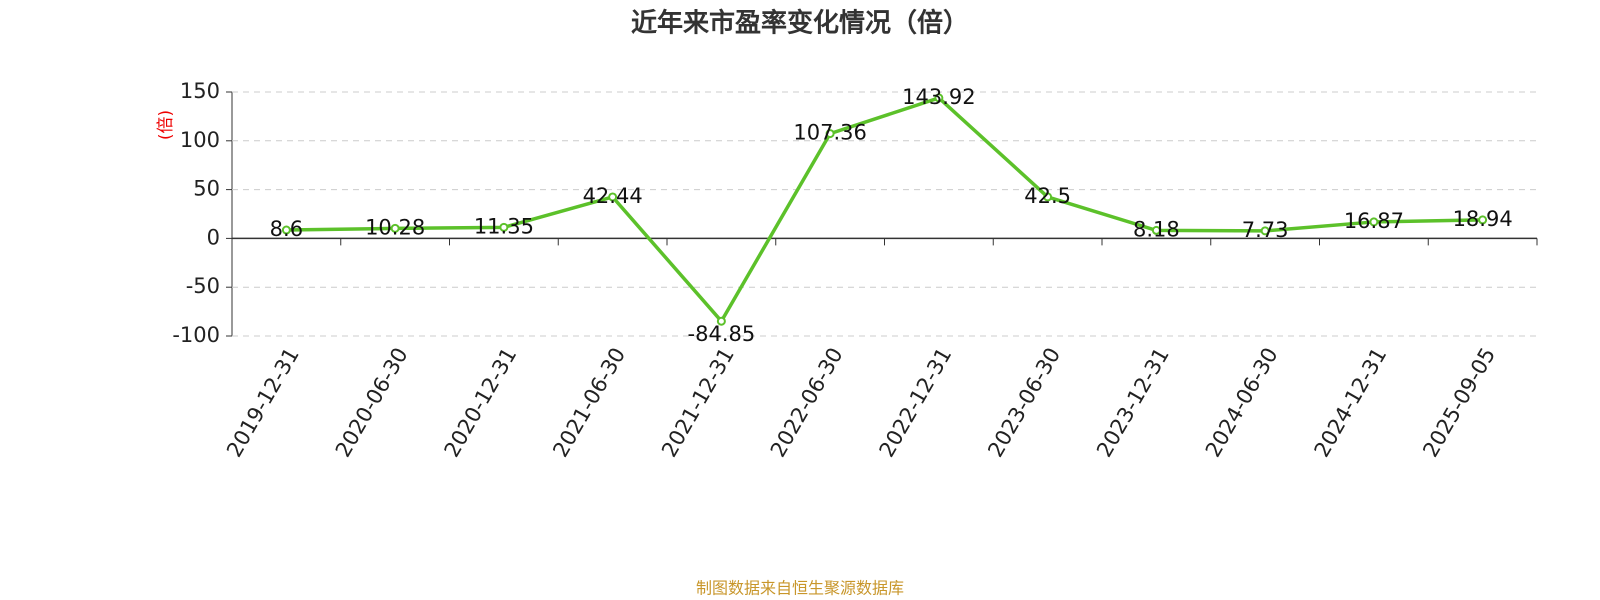 The width and height of the screenshot is (1600, 600). I want to click on x-tick-label: 2022-12-31, so click(916, 403).